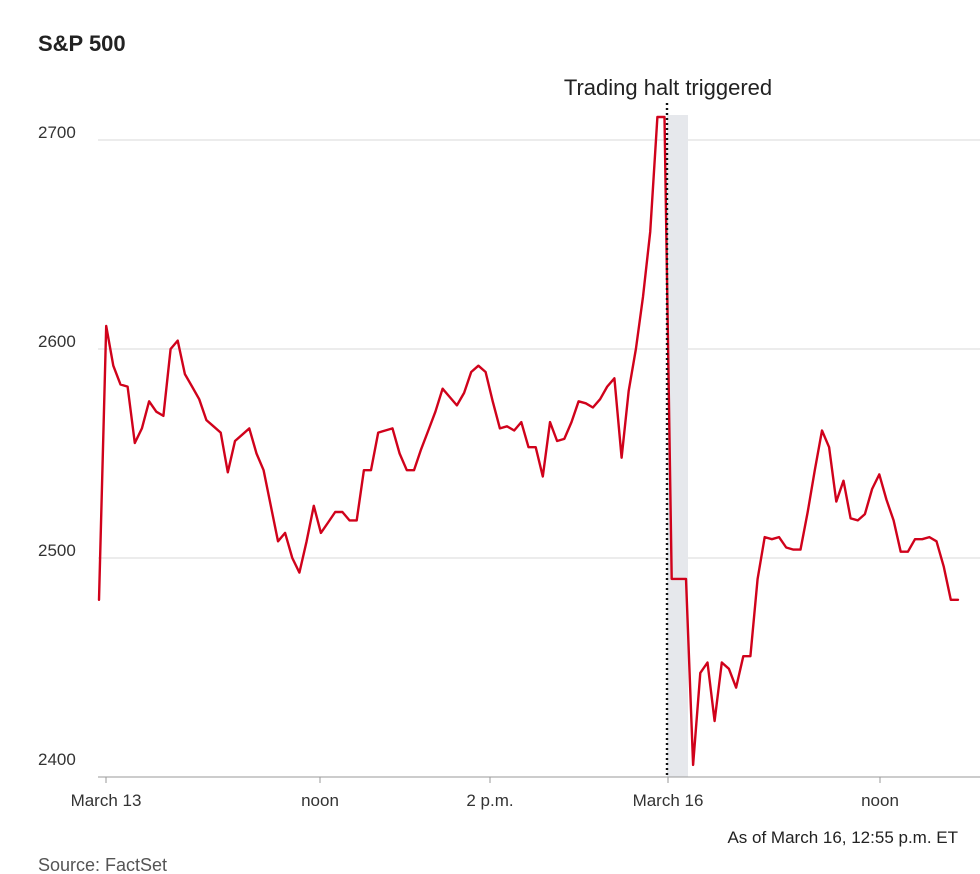  I want to click on y-tick-label: 2400, so click(57, 759).